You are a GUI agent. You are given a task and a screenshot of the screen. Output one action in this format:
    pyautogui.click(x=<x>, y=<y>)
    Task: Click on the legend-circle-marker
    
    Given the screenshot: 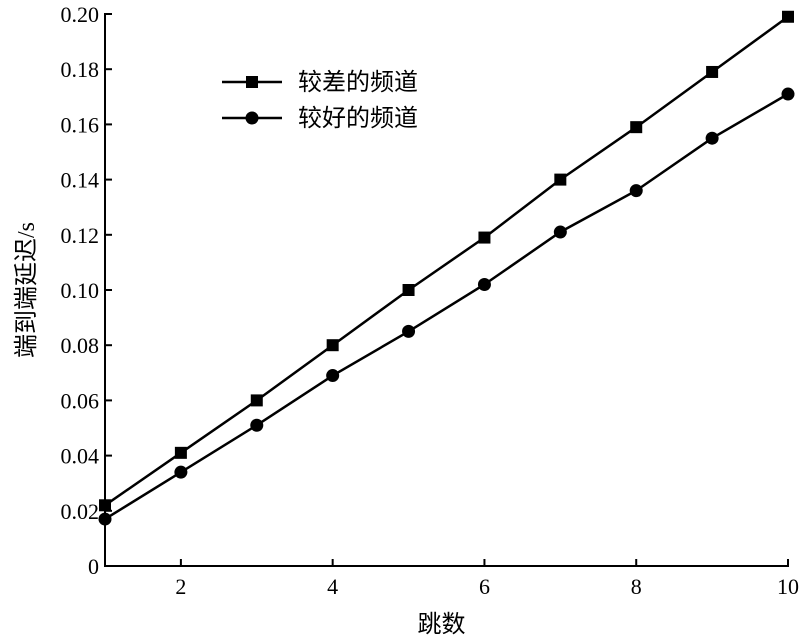 What is the action you would take?
    pyautogui.click(x=252, y=118)
    